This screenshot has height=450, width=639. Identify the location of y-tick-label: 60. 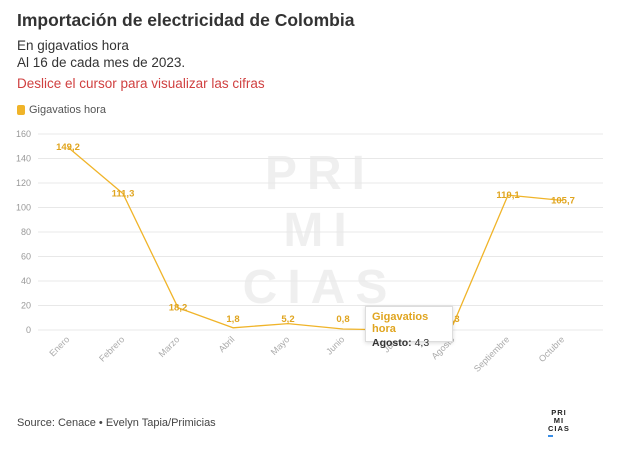
(26, 257).